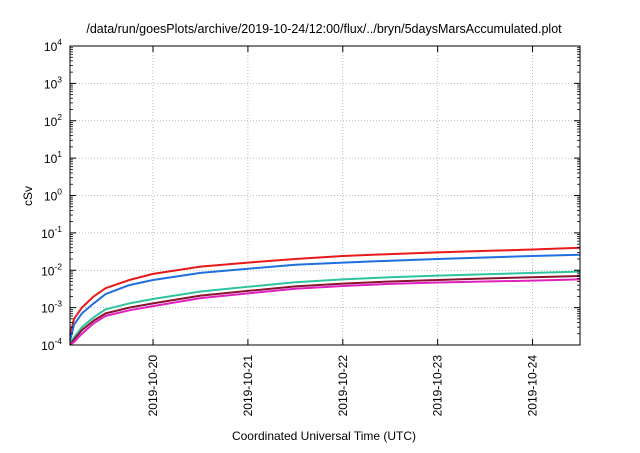 This screenshot has width=640, height=453. Describe the element at coordinates (153, 386) in the screenshot. I see `x-tick-label: 2019-10-20` at that location.